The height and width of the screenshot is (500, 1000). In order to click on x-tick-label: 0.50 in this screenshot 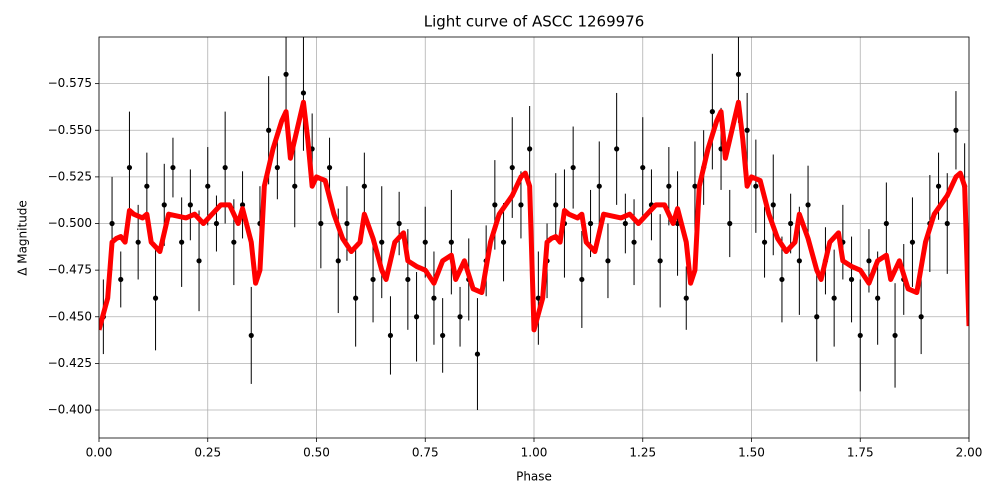, I will do `click(316, 453)`.